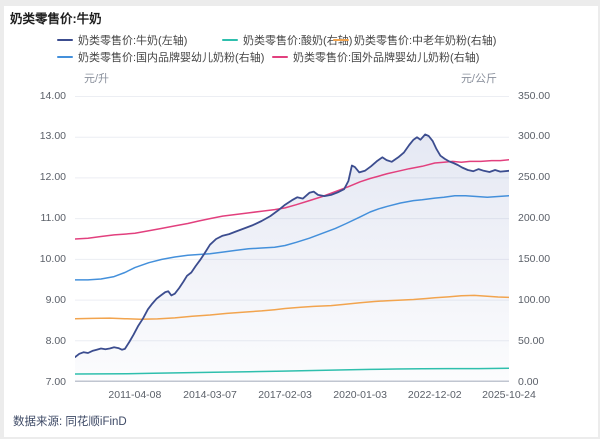  What do you see at coordinates (53, 218) in the screenshot?
I see `left-axis-tick: 11.00` at bounding box center [53, 218].